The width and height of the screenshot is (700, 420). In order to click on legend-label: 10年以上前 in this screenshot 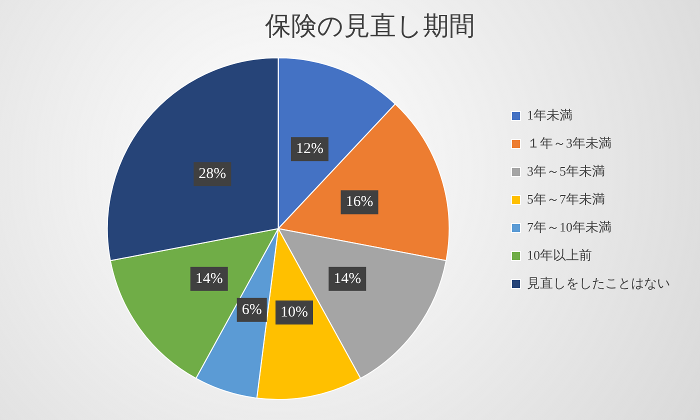, I will do `click(559, 254)`.